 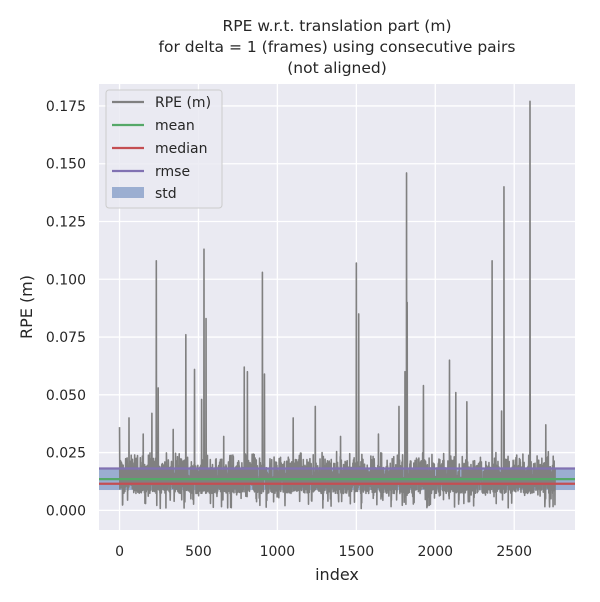 What do you see at coordinates (166, 194) in the screenshot?
I see `legend-label-std: std` at bounding box center [166, 194].